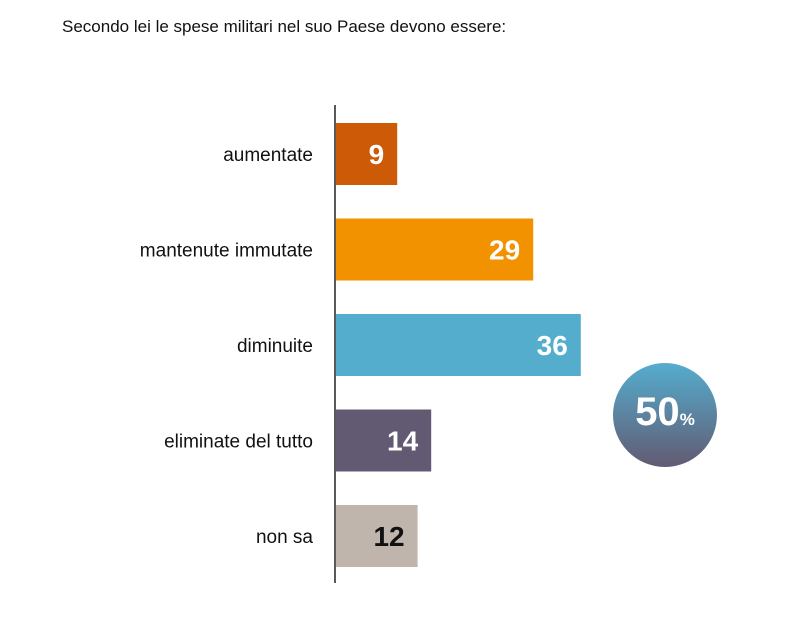 The width and height of the screenshot is (800, 629). What do you see at coordinates (226, 251) in the screenshot?
I see `category-label: mantenute immutate` at bounding box center [226, 251].